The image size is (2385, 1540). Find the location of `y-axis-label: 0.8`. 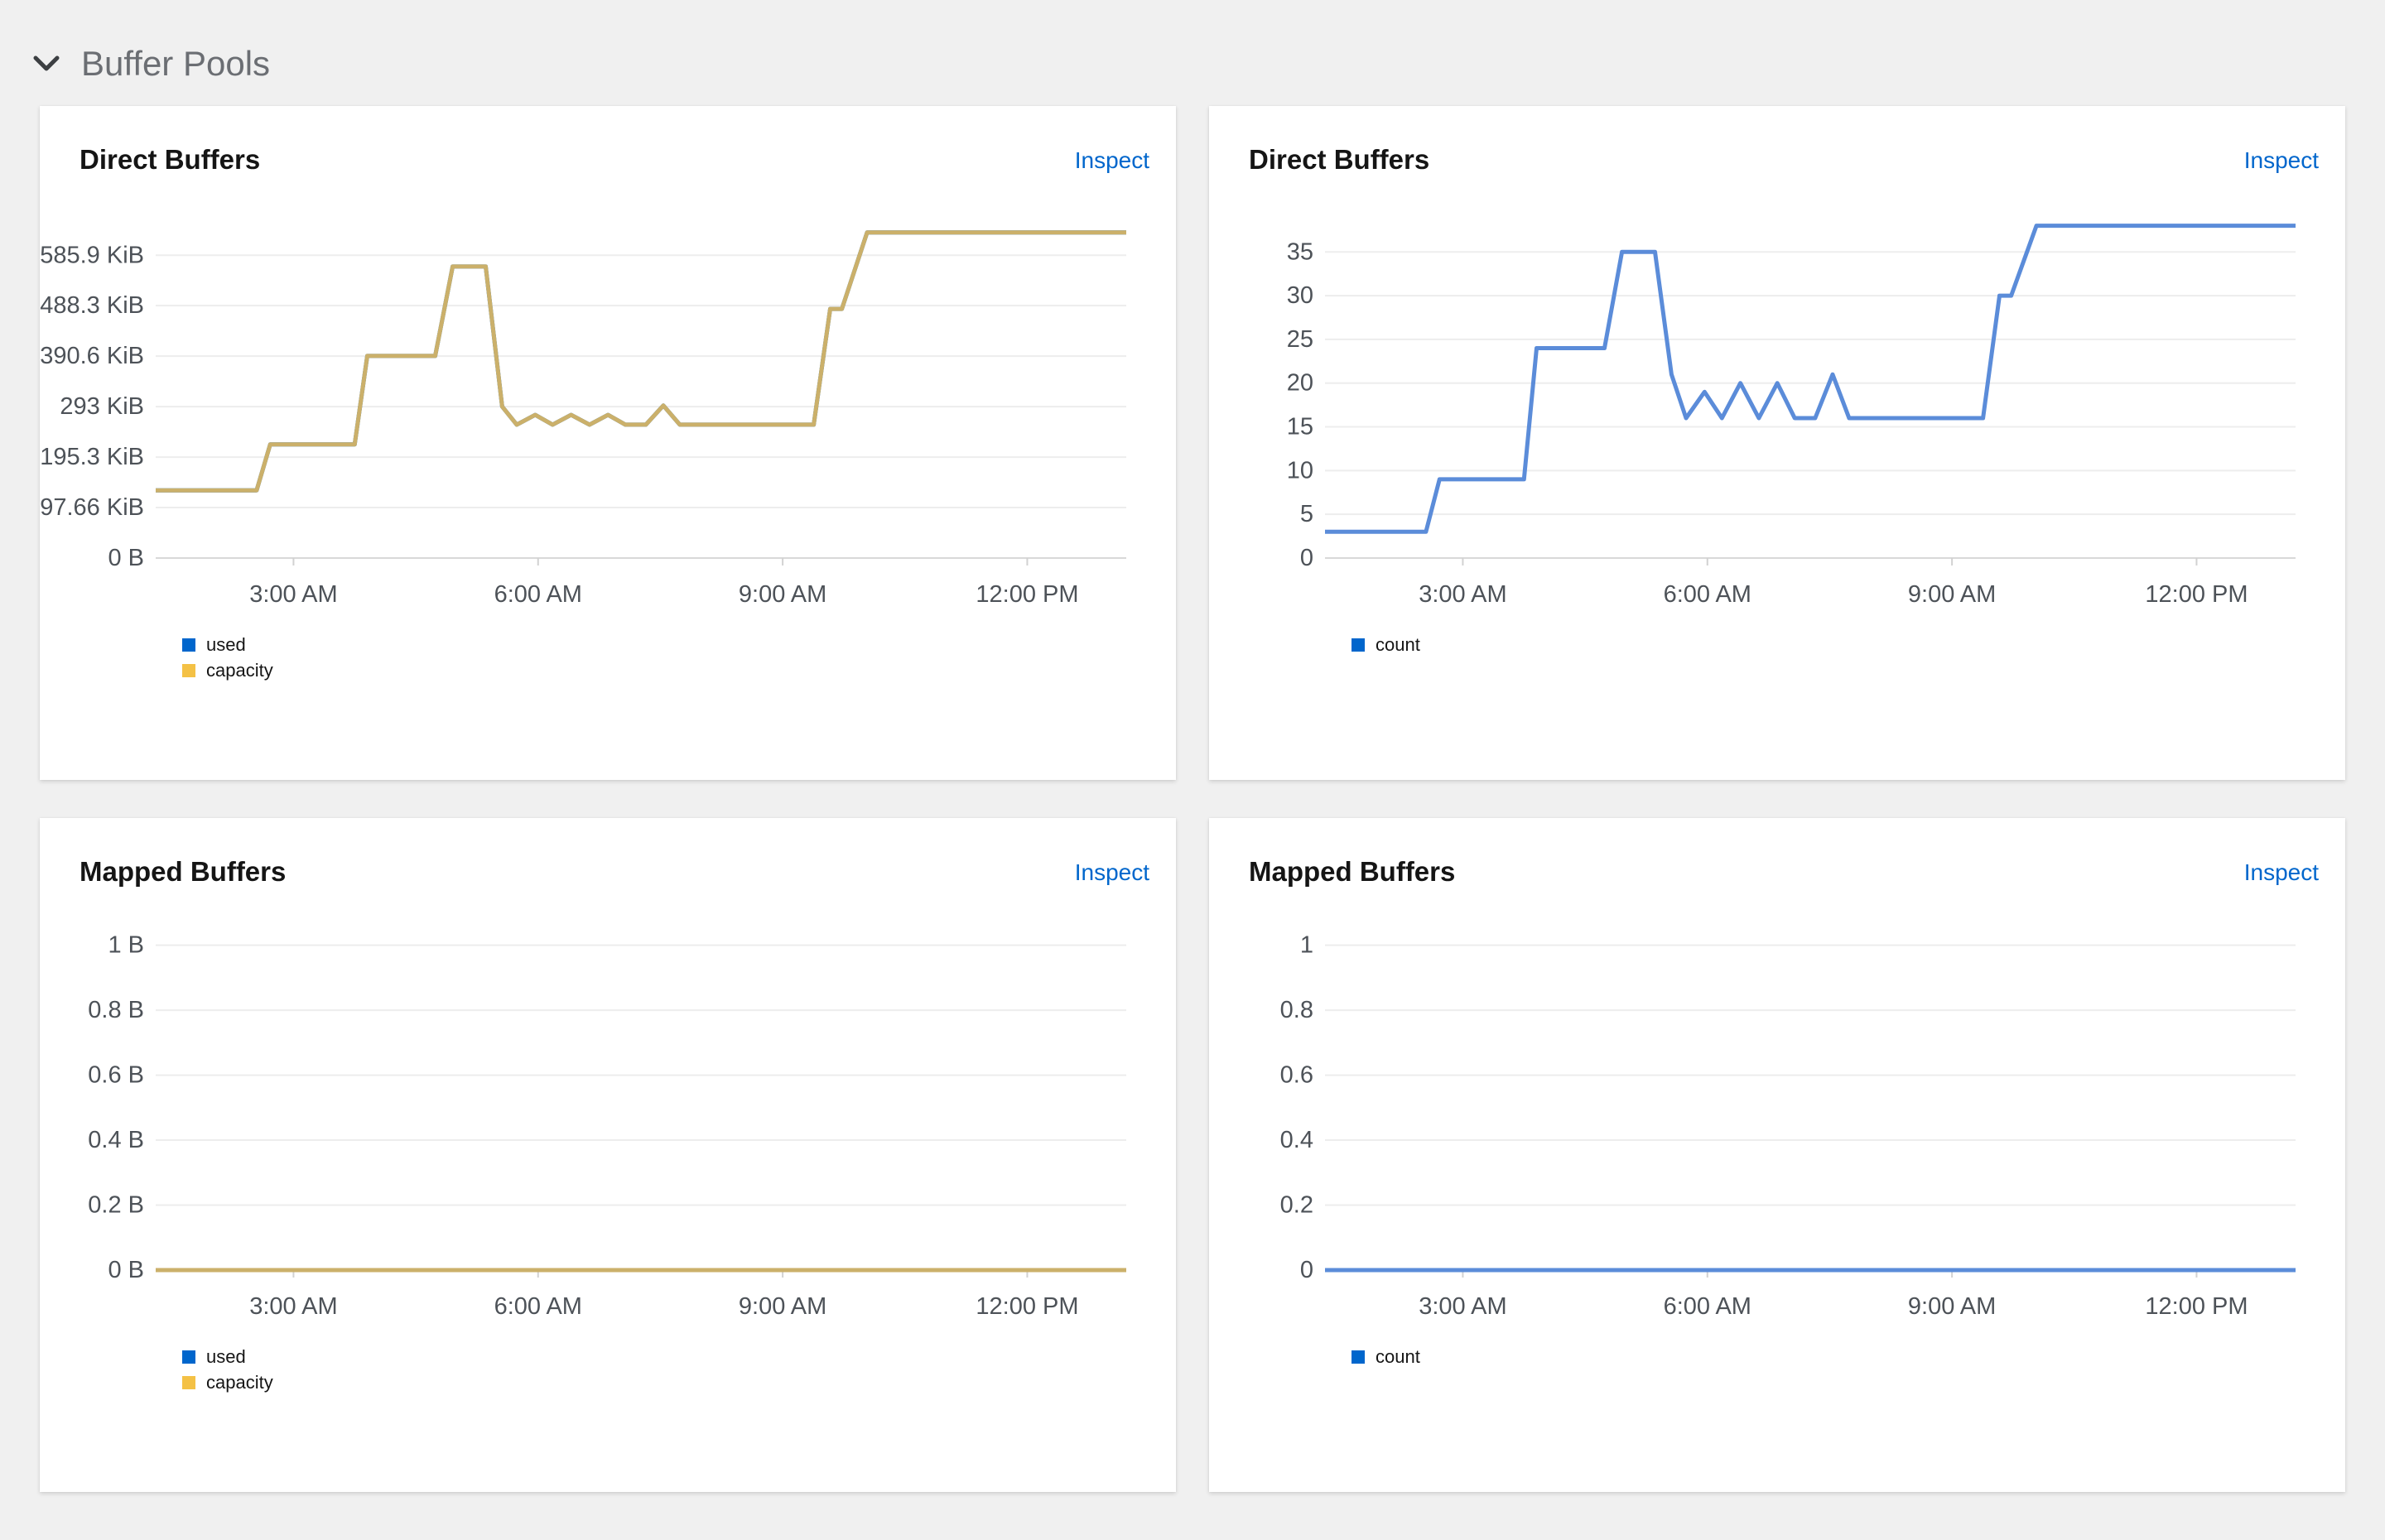

y-axis-label: 0.8 is located at coordinates (1296, 1010).